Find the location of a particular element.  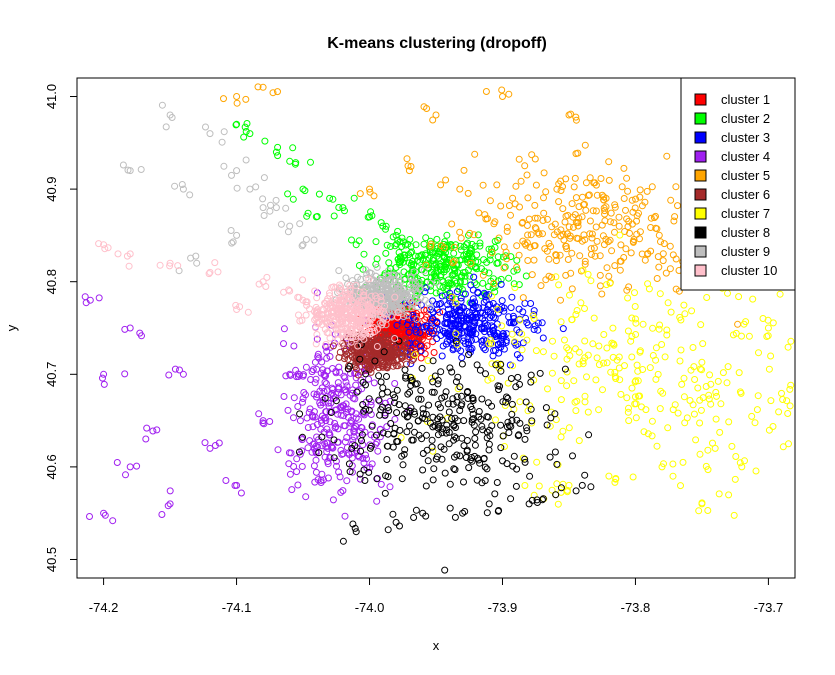

y-axis-label: y is located at coordinates (11, 327).